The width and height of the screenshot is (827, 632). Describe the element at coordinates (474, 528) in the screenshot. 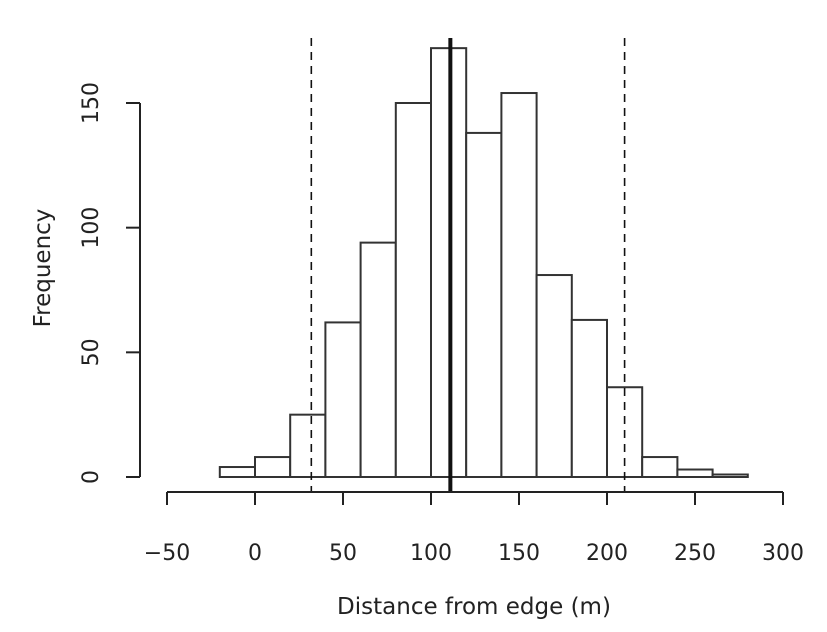

I see `x-axis: −50 0 50 100 150 200 250 300` at that location.